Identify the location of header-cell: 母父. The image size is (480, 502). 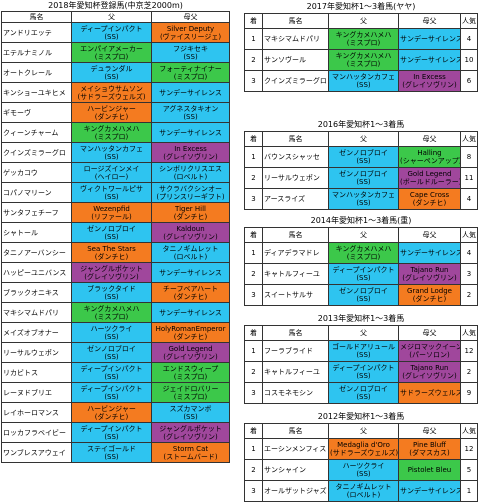
(429, 333).